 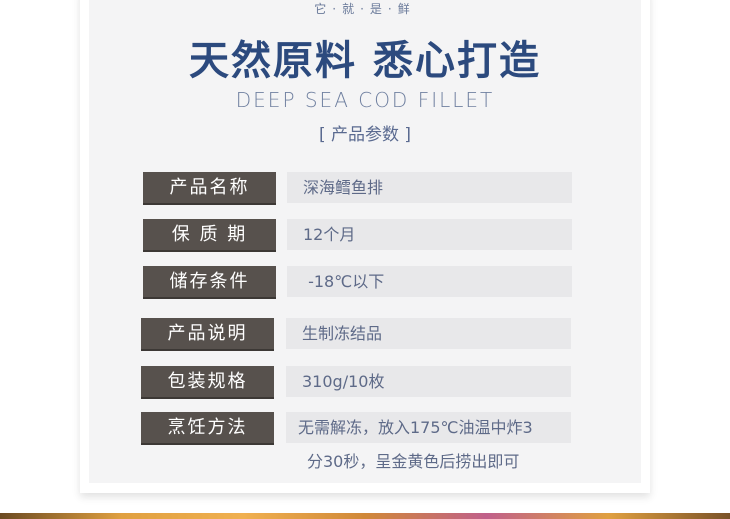 What do you see at coordinates (209, 235) in the screenshot?
I see `param-label-shelf-life: 保 质 期` at bounding box center [209, 235].